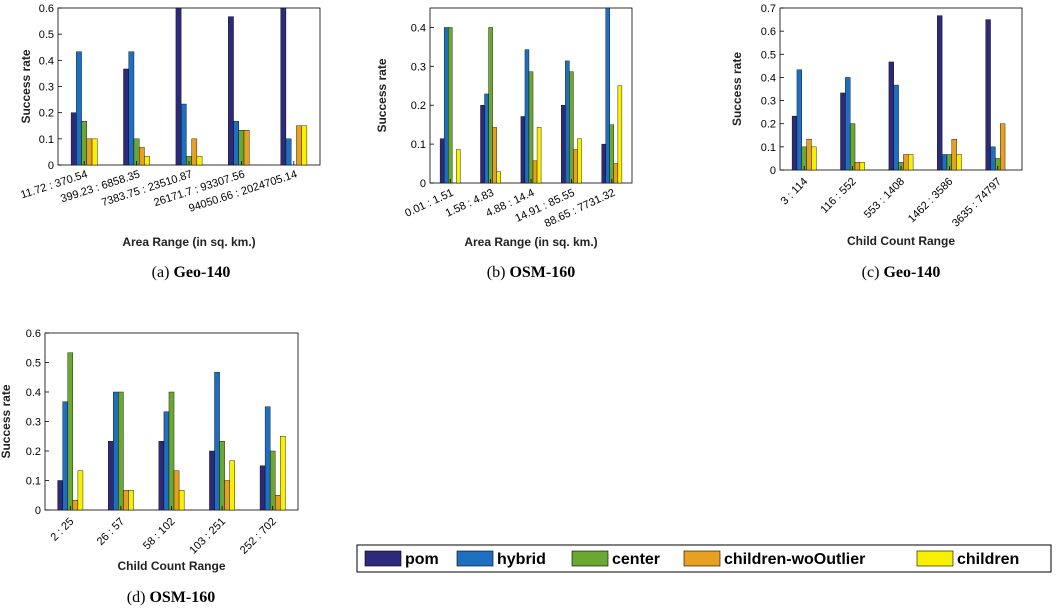 Image resolution: width=1056 pixels, height=616 pixels. I want to click on caption-prefix: (d), so click(138, 597).